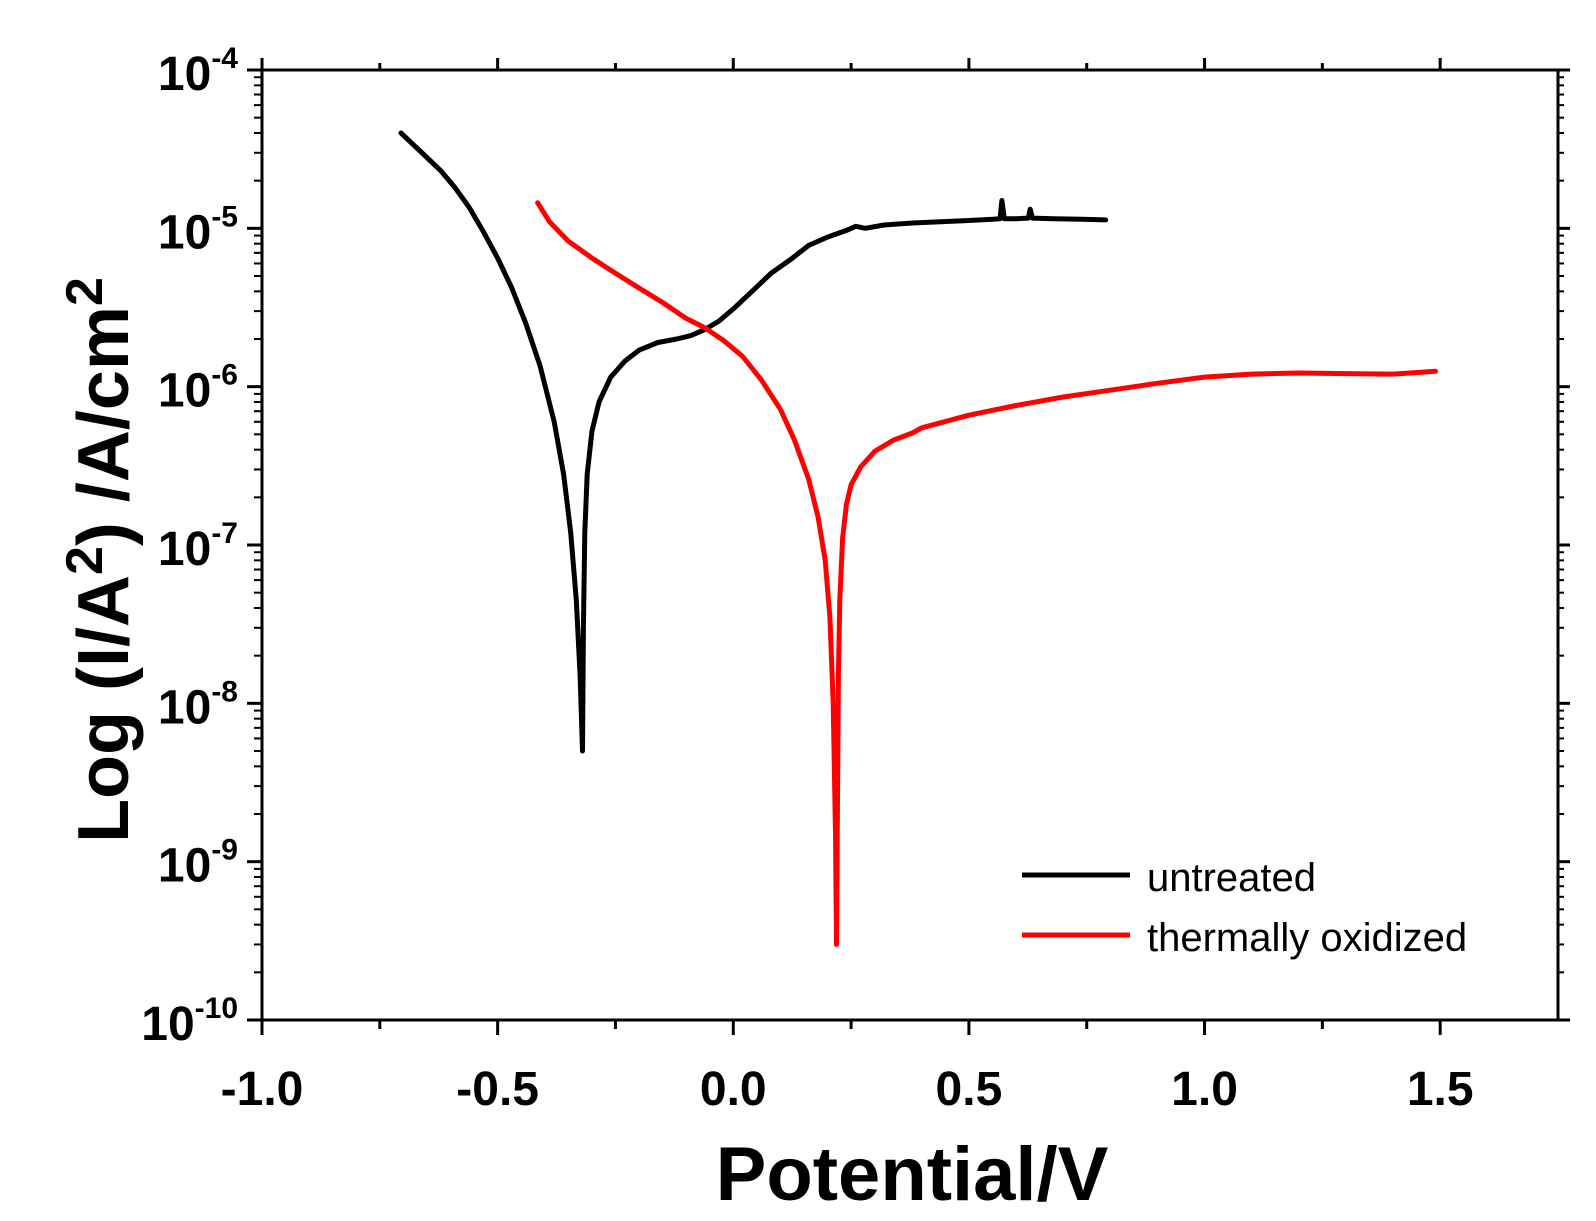  Describe the element at coordinates (104, 709) in the screenshot. I see `y-axis-title-prefix: Log (I/A` at that location.